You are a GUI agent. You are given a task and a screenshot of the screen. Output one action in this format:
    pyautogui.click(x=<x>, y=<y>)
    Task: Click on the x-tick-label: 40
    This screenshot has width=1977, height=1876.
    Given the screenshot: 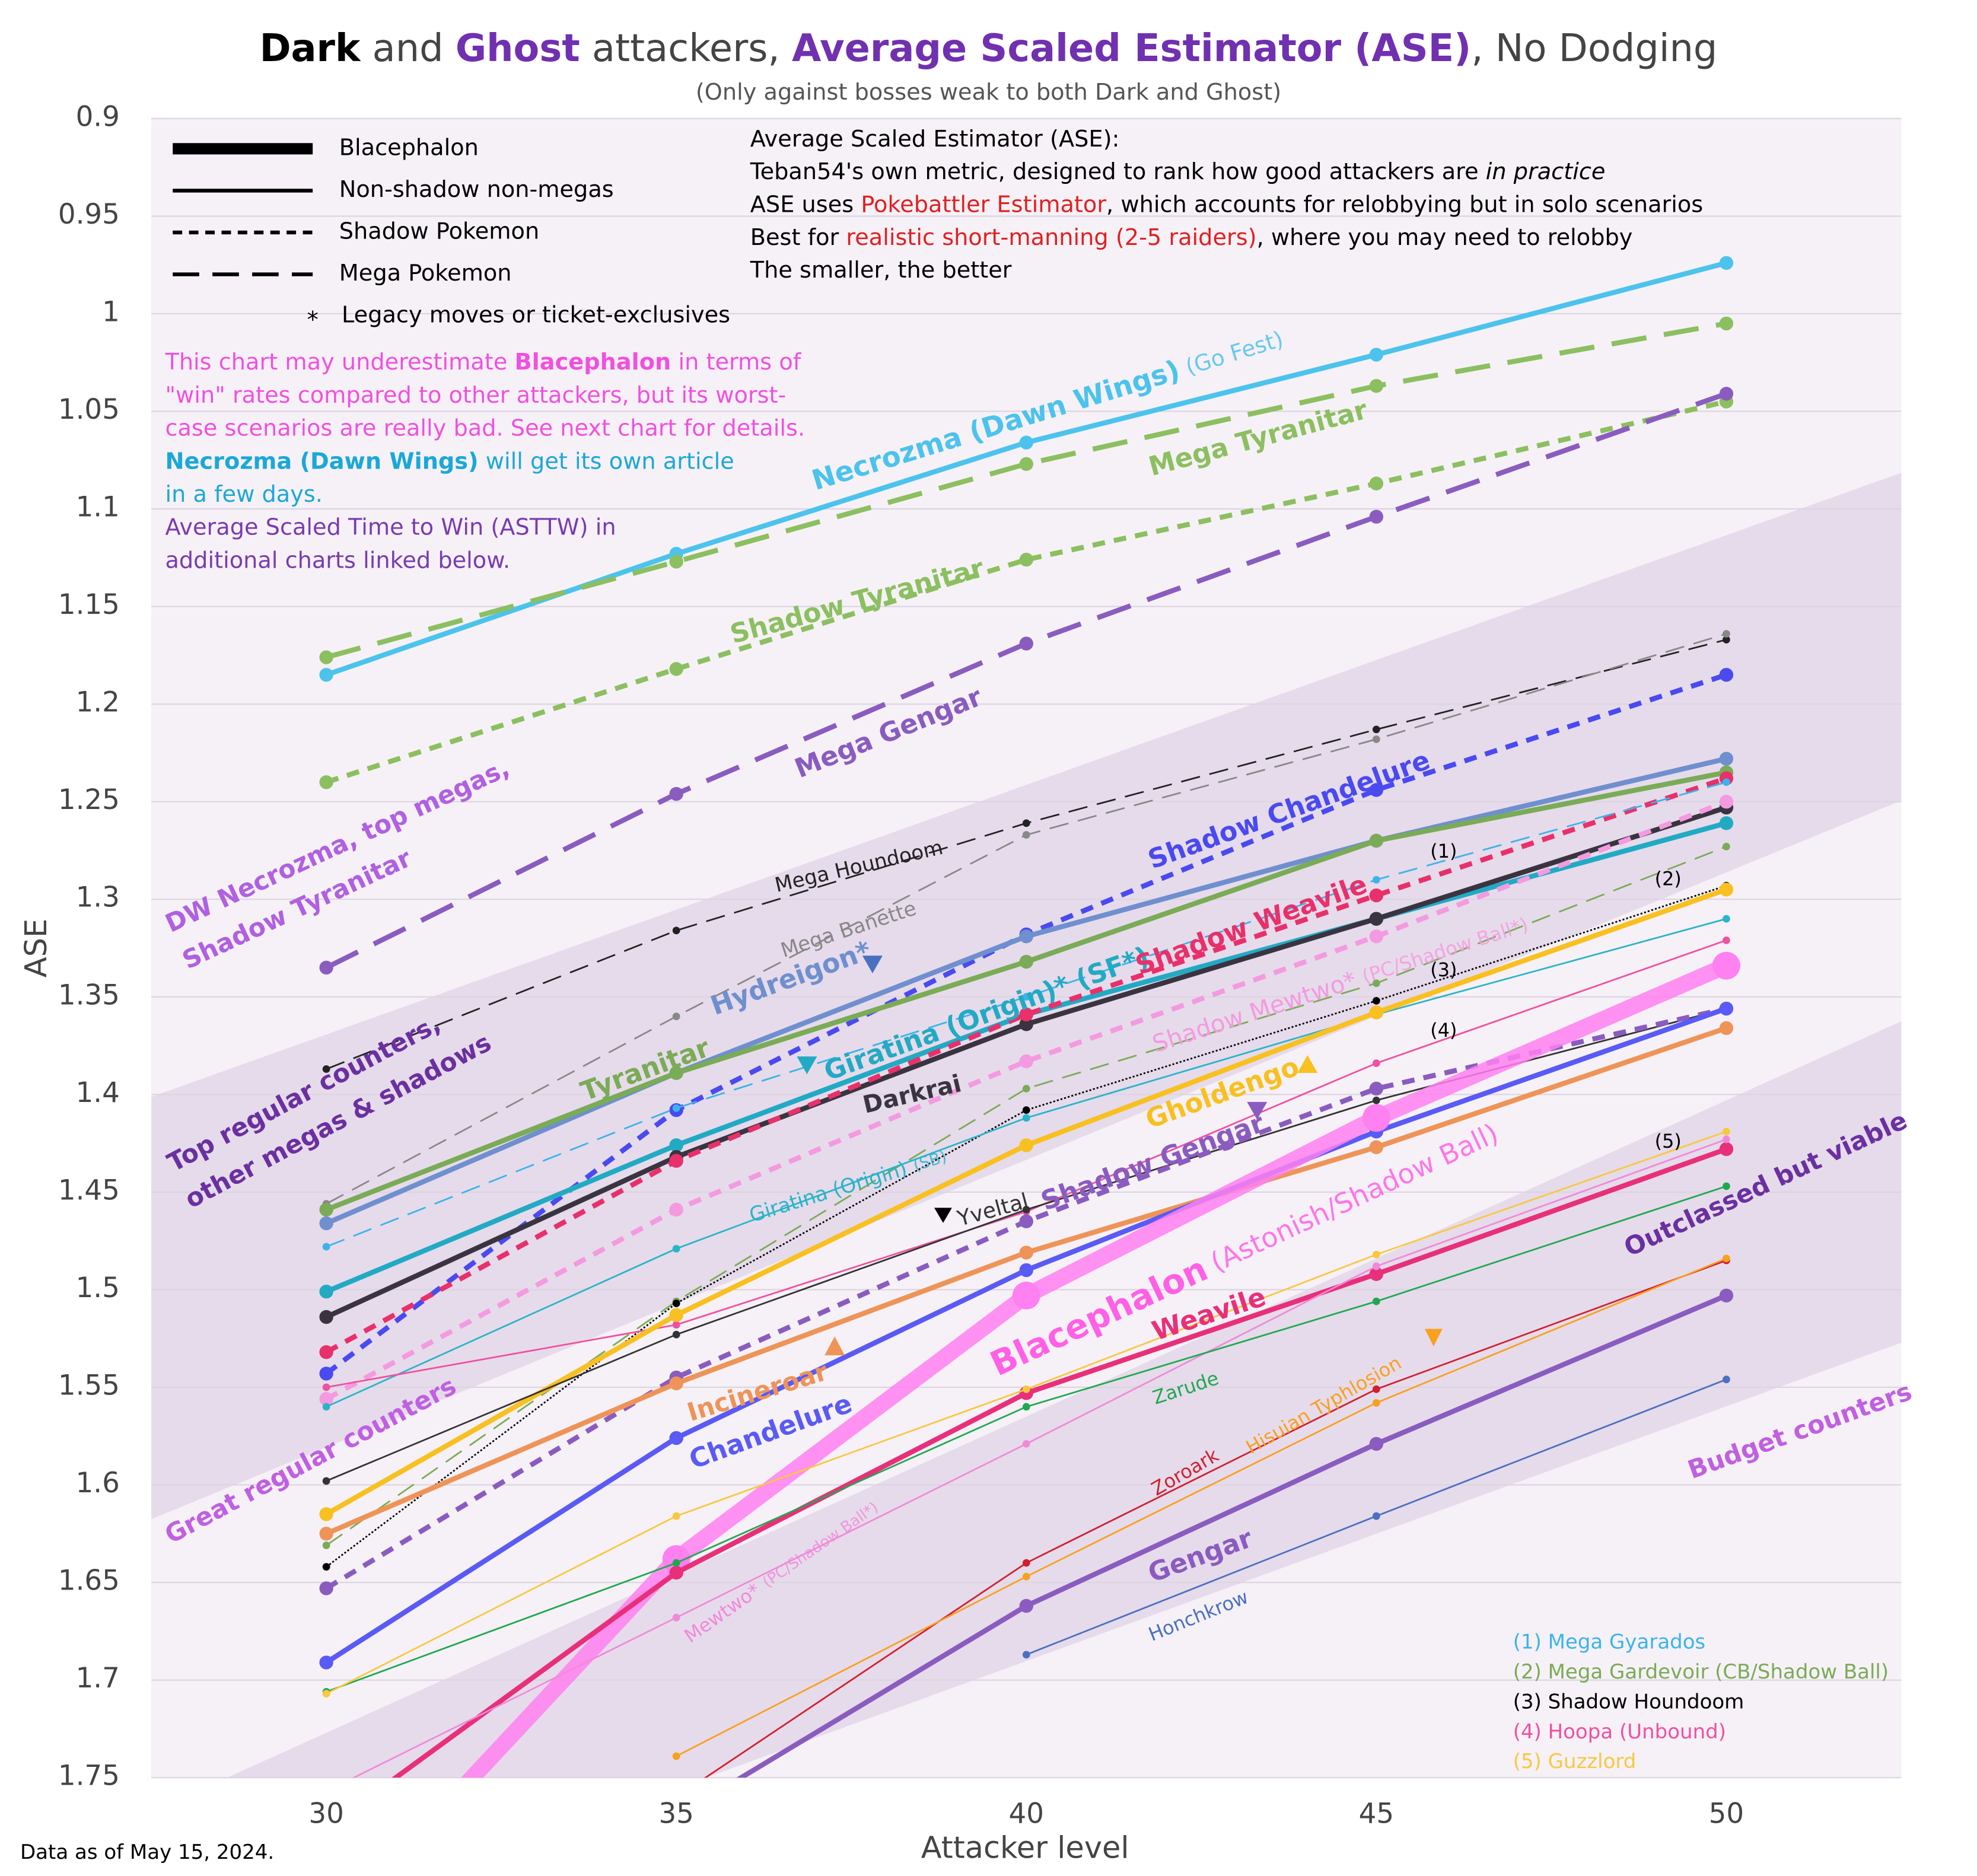 What is the action you would take?
    pyautogui.click(x=1027, y=1814)
    